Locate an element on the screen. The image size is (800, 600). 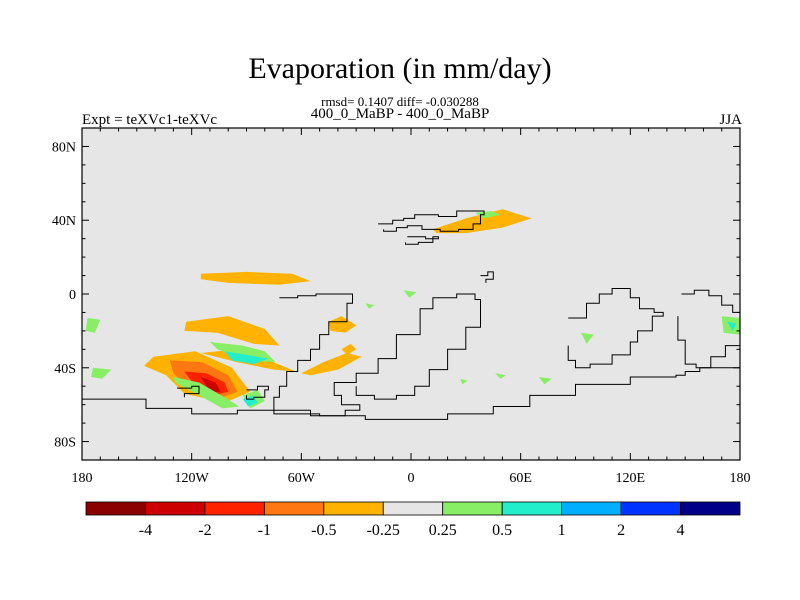
colorbar-label: -0.25 is located at coordinates (383, 530).